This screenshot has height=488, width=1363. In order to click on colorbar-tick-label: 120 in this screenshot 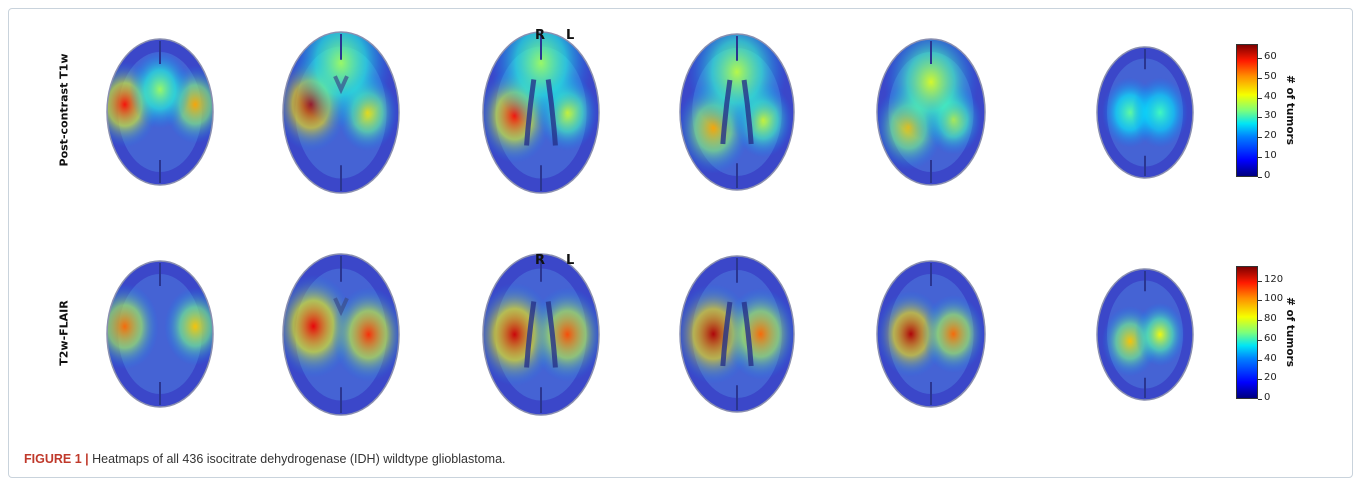, I will do `click(1274, 279)`.